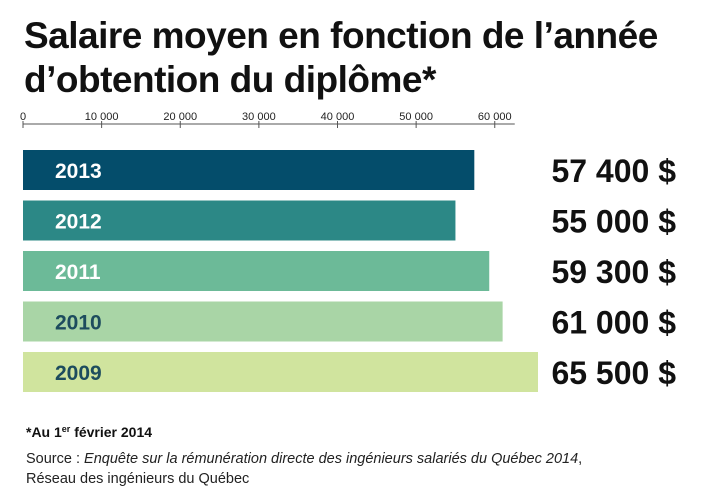 The height and width of the screenshot is (500, 708). What do you see at coordinates (230, 79) in the screenshot?
I see `chart-title-line-2: d’obtention du diplôme*` at bounding box center [230, 79].